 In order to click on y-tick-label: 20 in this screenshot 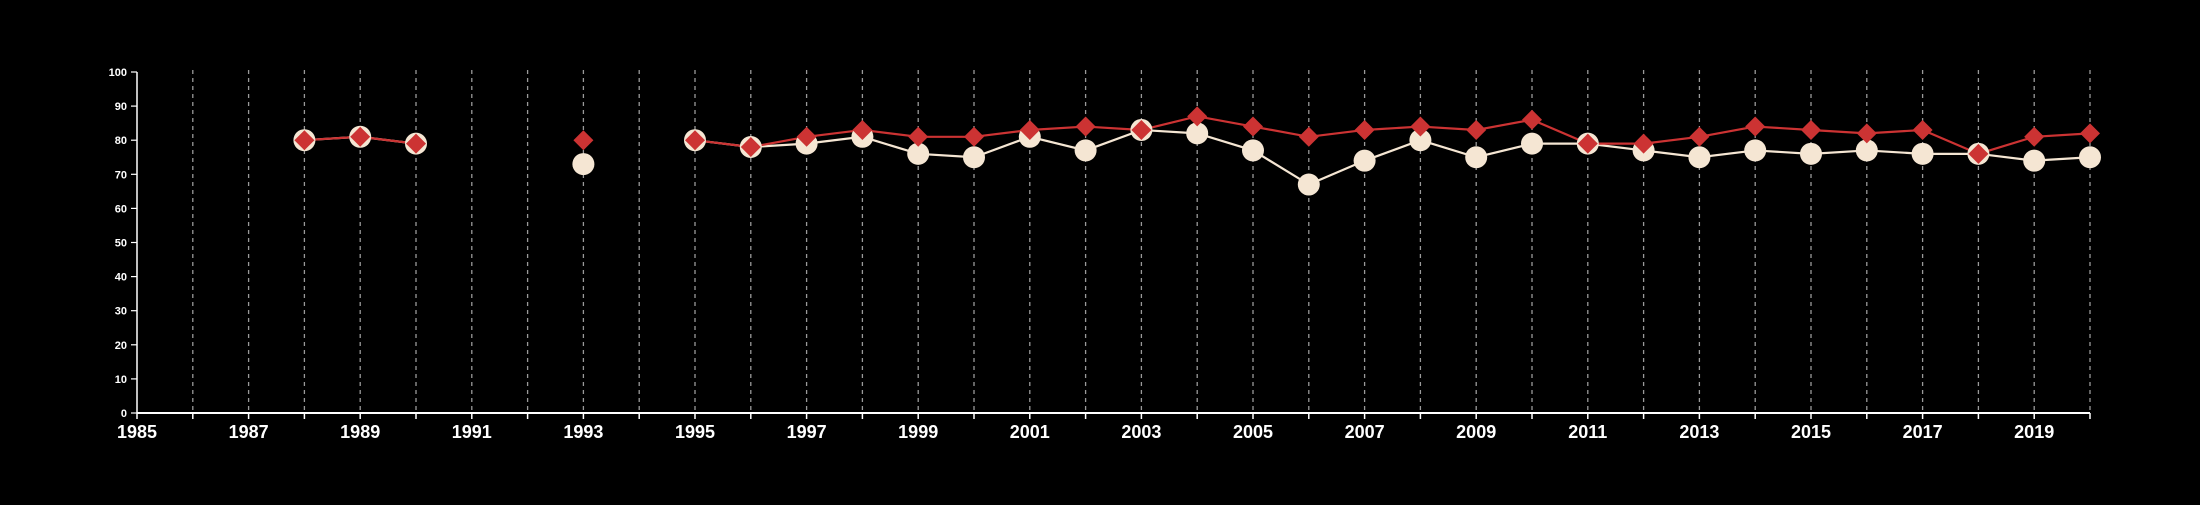, I will do `click(121, 346)`.